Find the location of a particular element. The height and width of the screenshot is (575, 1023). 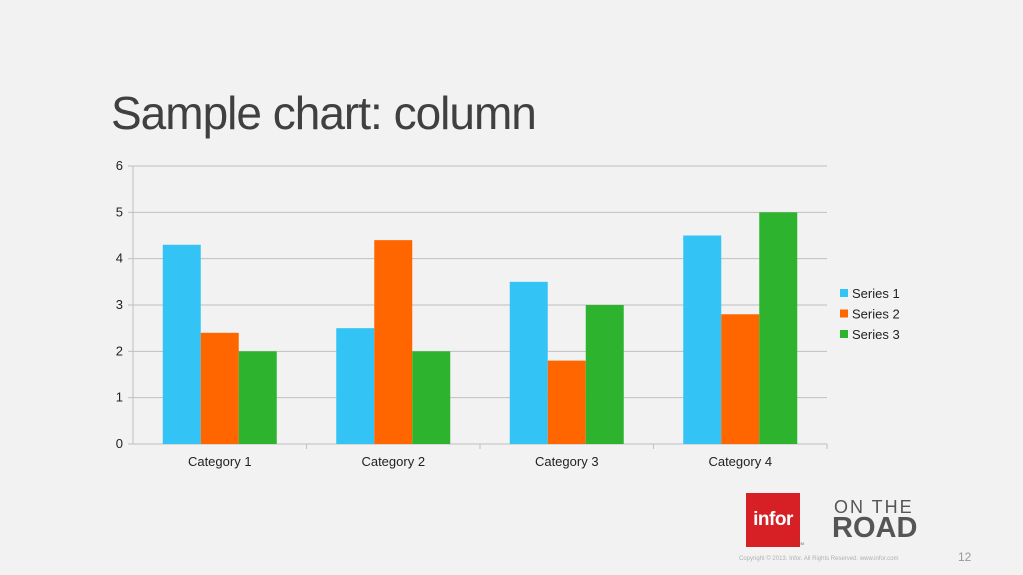

x-tick-label: Category 4 is located at coordinates (740, 461).